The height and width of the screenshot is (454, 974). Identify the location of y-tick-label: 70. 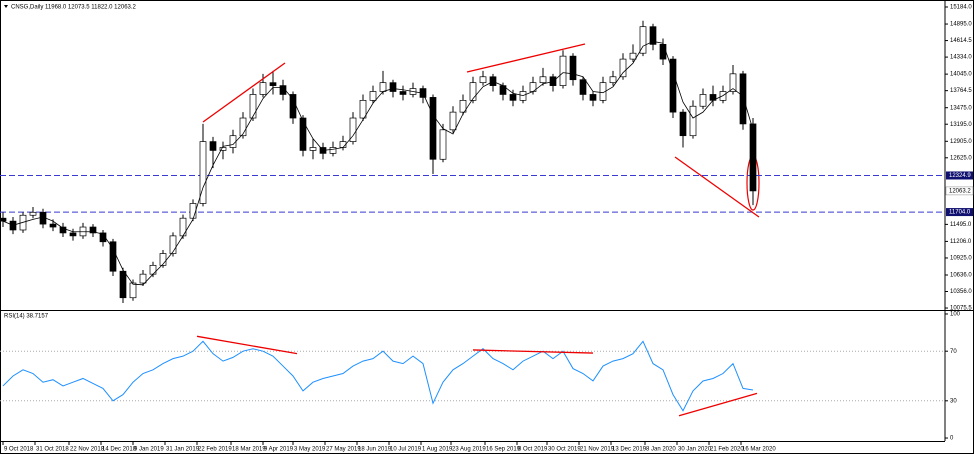
(953, 352).